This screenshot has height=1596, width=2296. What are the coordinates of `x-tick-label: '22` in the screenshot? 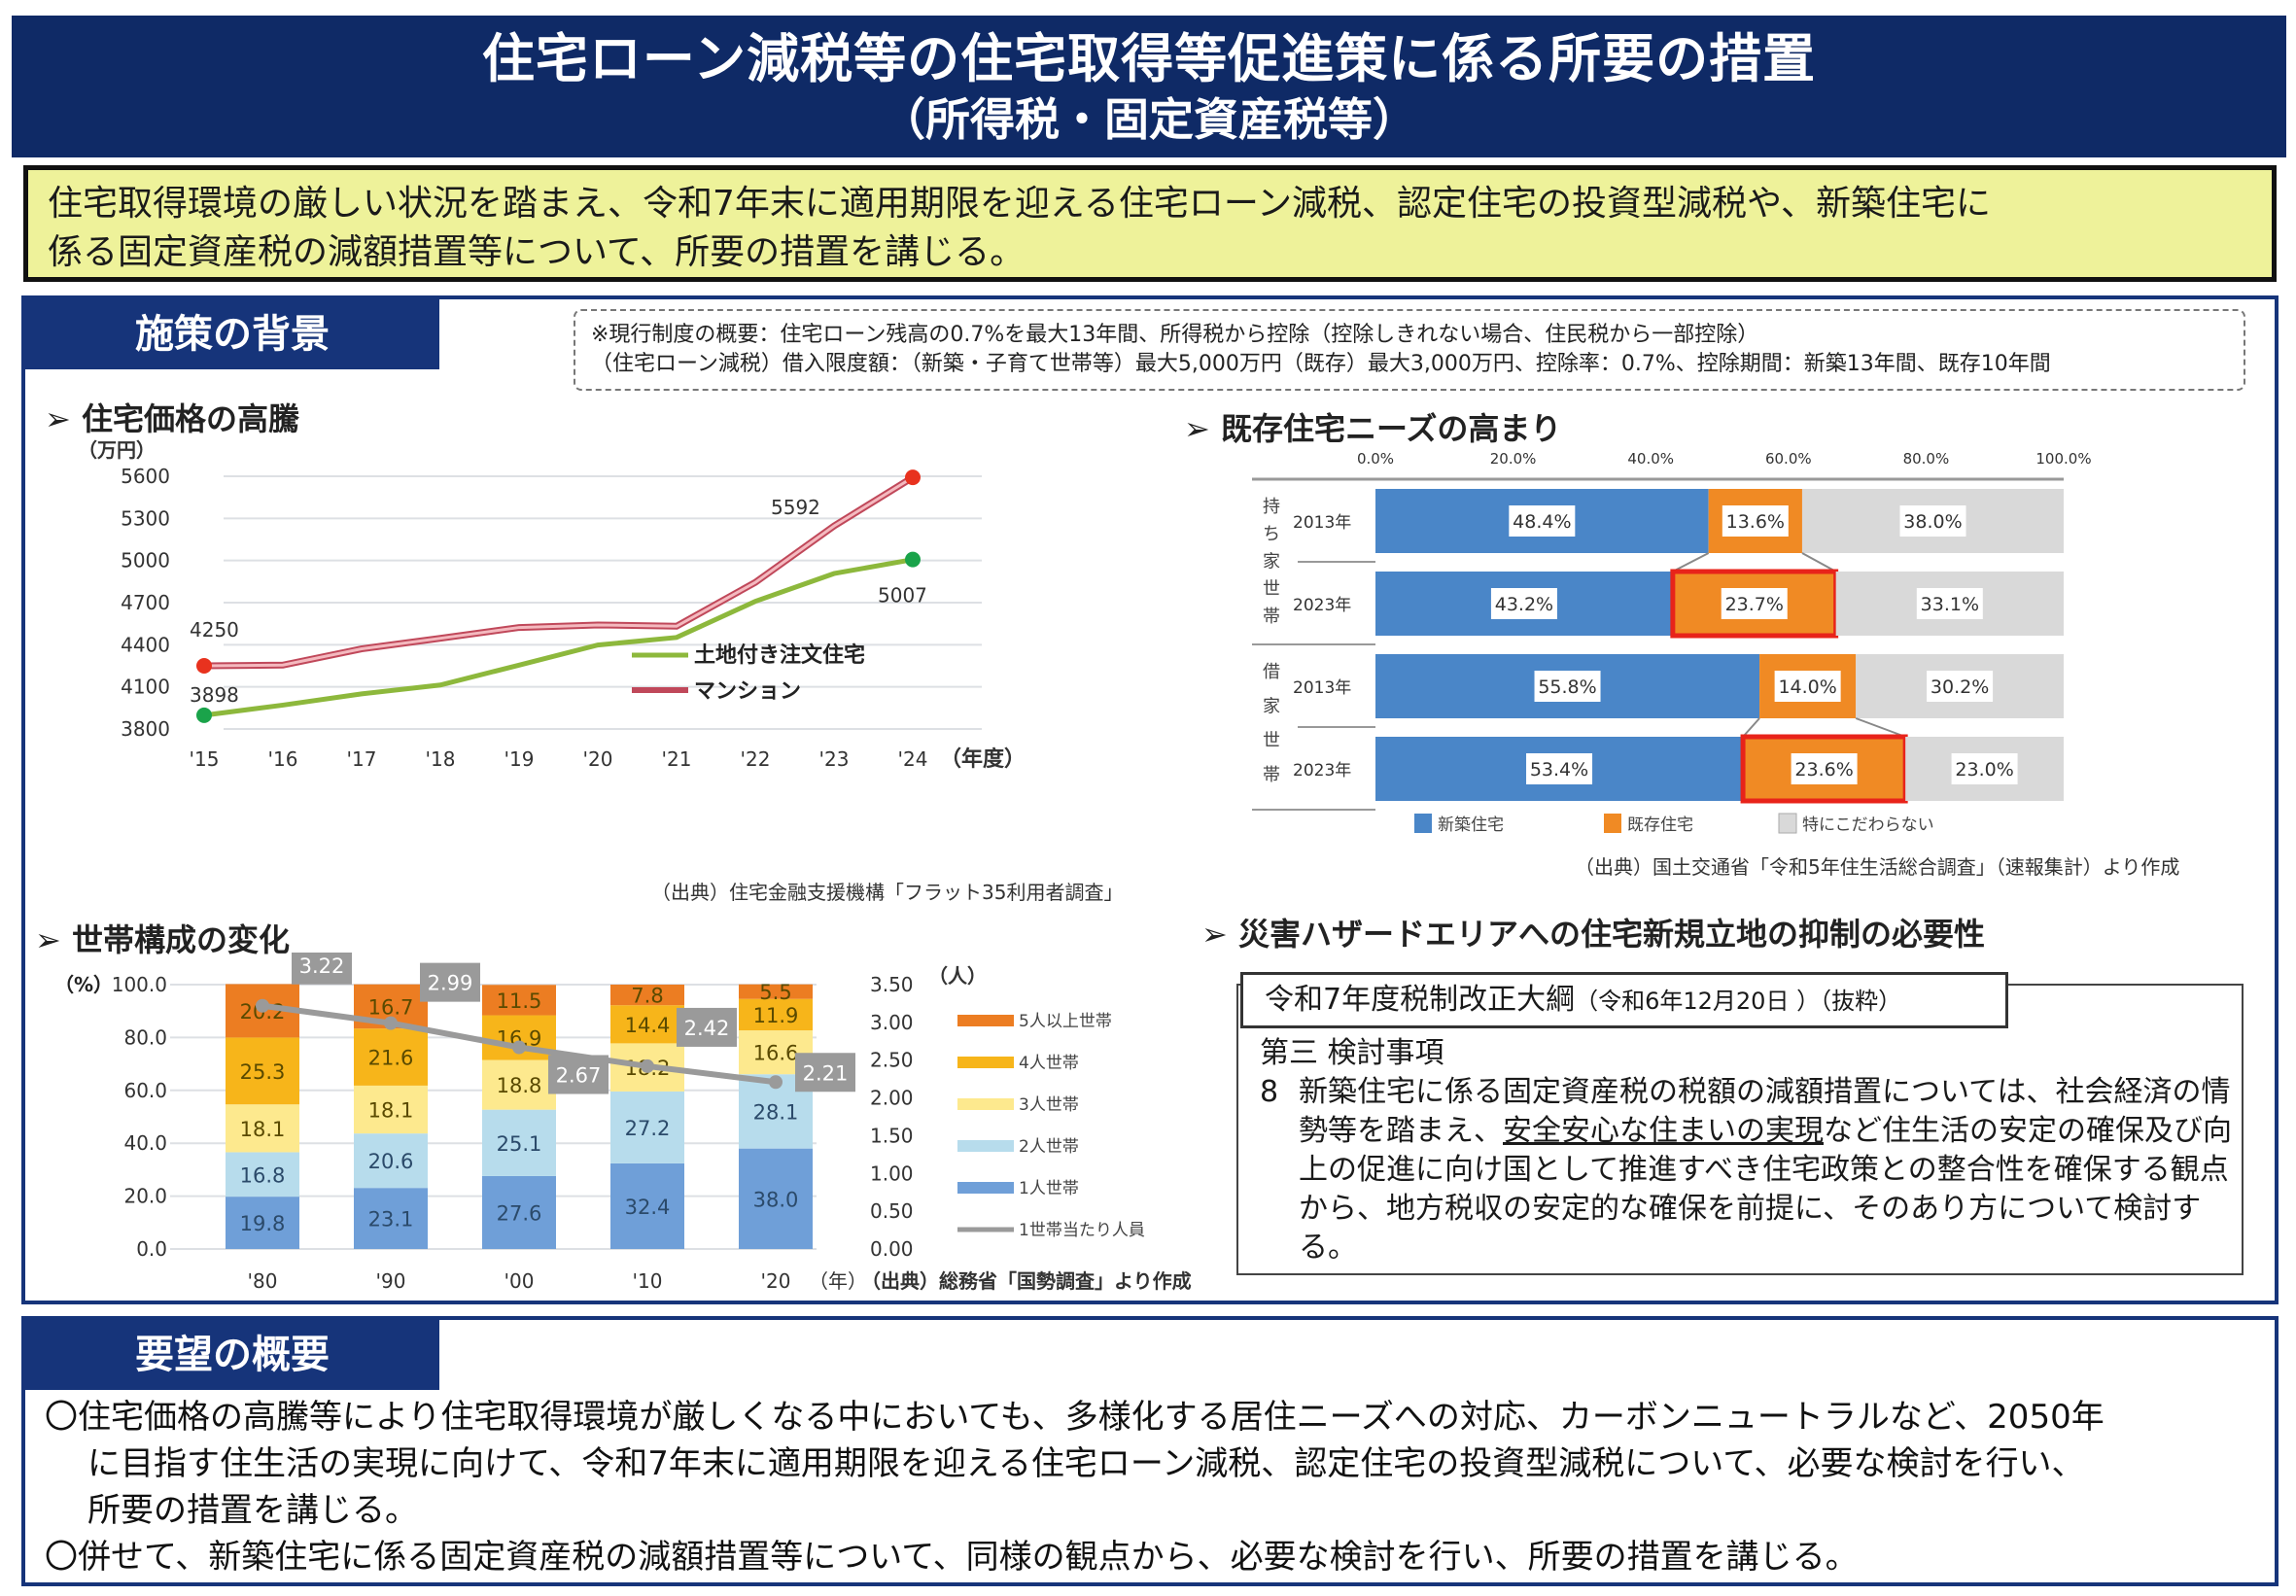 It's located at (756, 759).